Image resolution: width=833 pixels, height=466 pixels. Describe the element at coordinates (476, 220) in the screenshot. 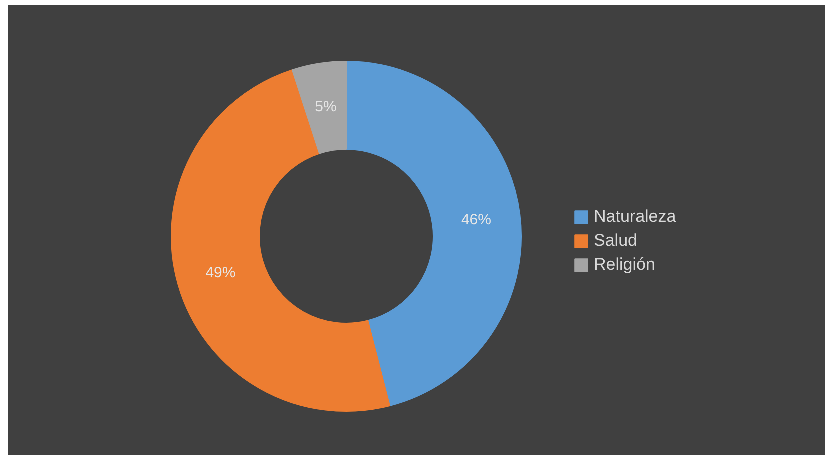

I see `data-label: 46%` at that location.